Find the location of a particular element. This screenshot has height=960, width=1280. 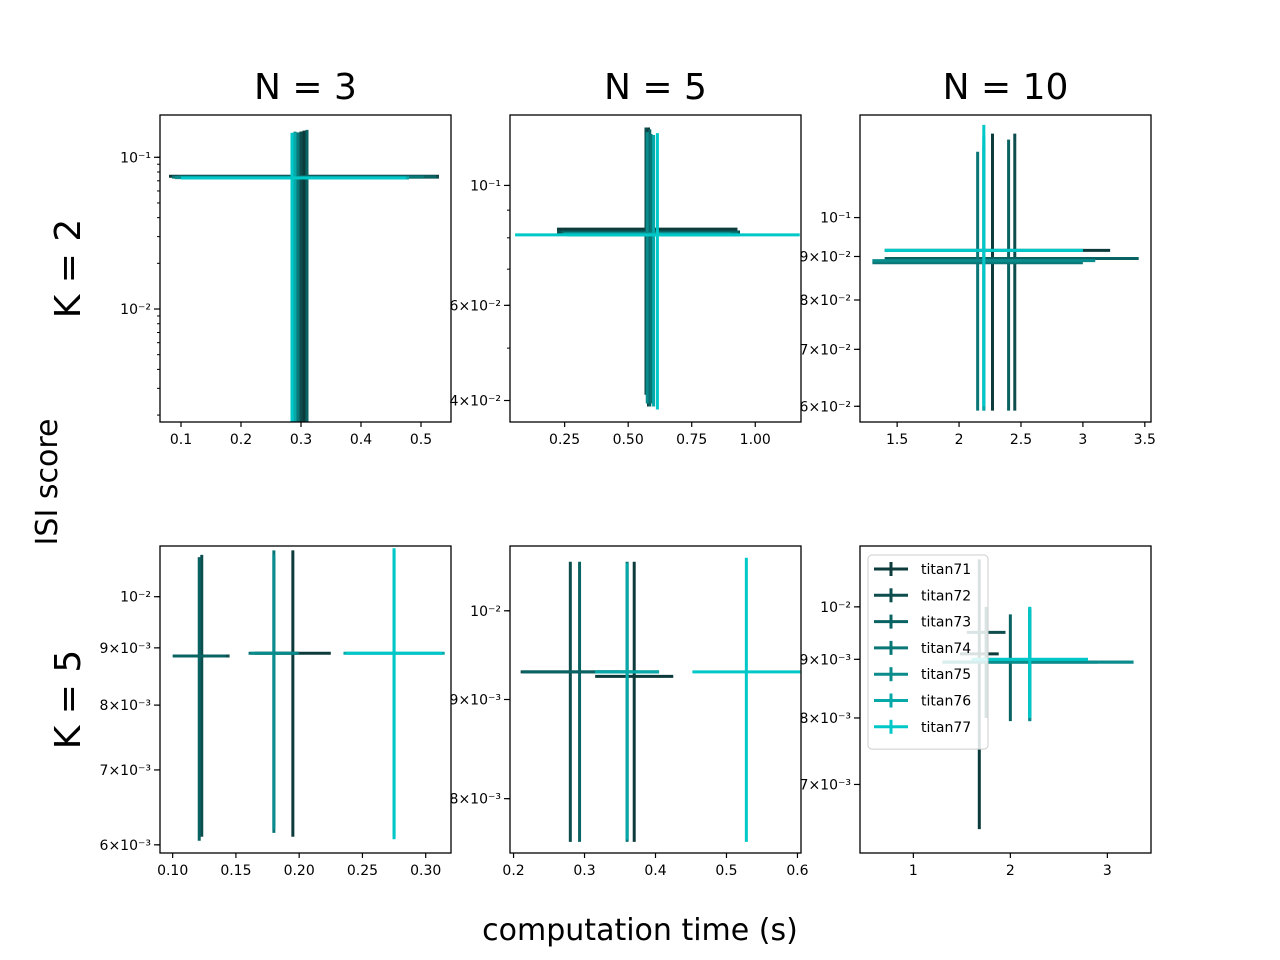

x-tick-label: 0.6 is located at coordinates (797, 871).